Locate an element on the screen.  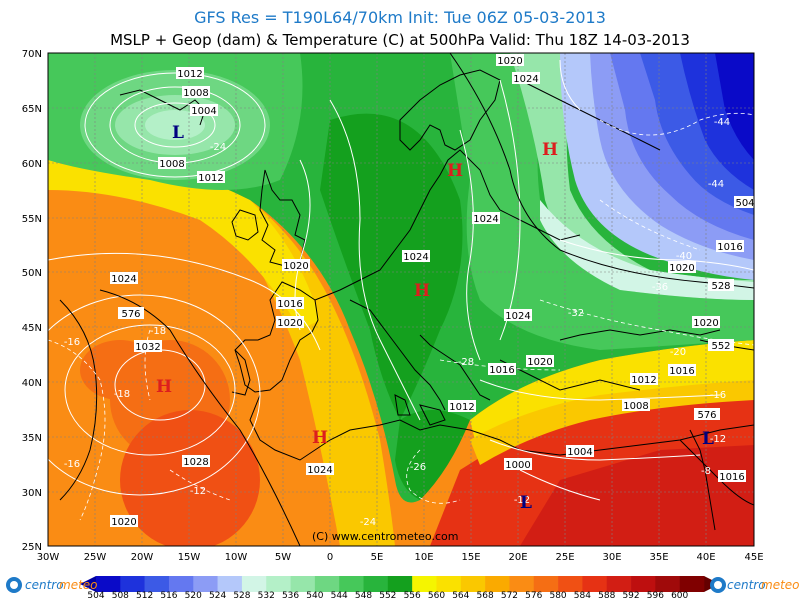
lon-label: 0 is located at coordinates (330, 557).